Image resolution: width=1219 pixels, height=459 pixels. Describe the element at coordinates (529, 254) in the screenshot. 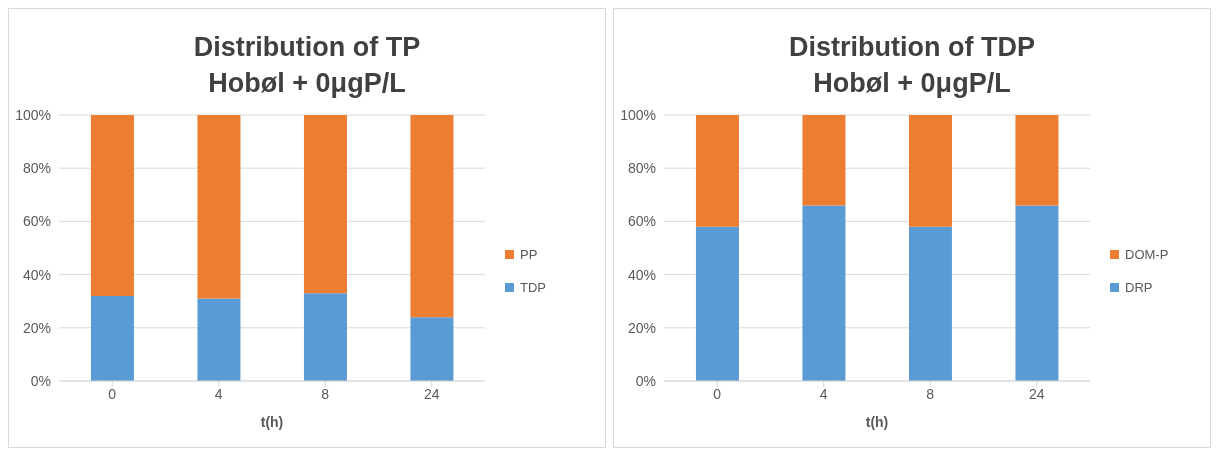

I see `legend-label: PP` at that location.